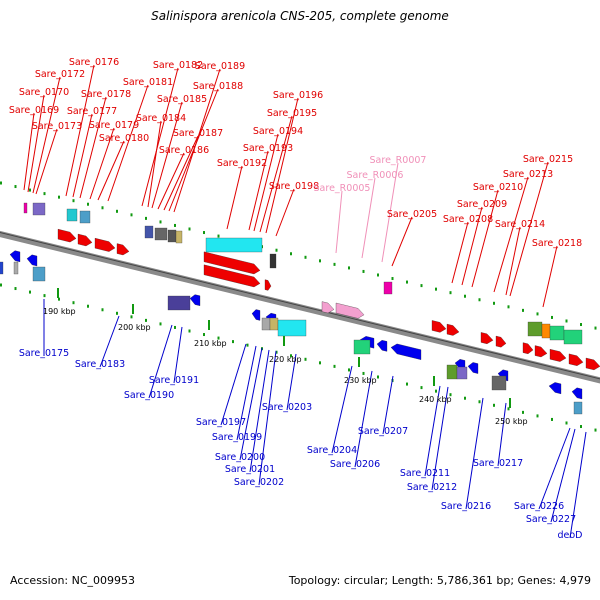 This screenshot has width=600, height=600. Describe the element at coordinates (328, 307) in the screenshot. I see `rna-gene-arrow` at that location.